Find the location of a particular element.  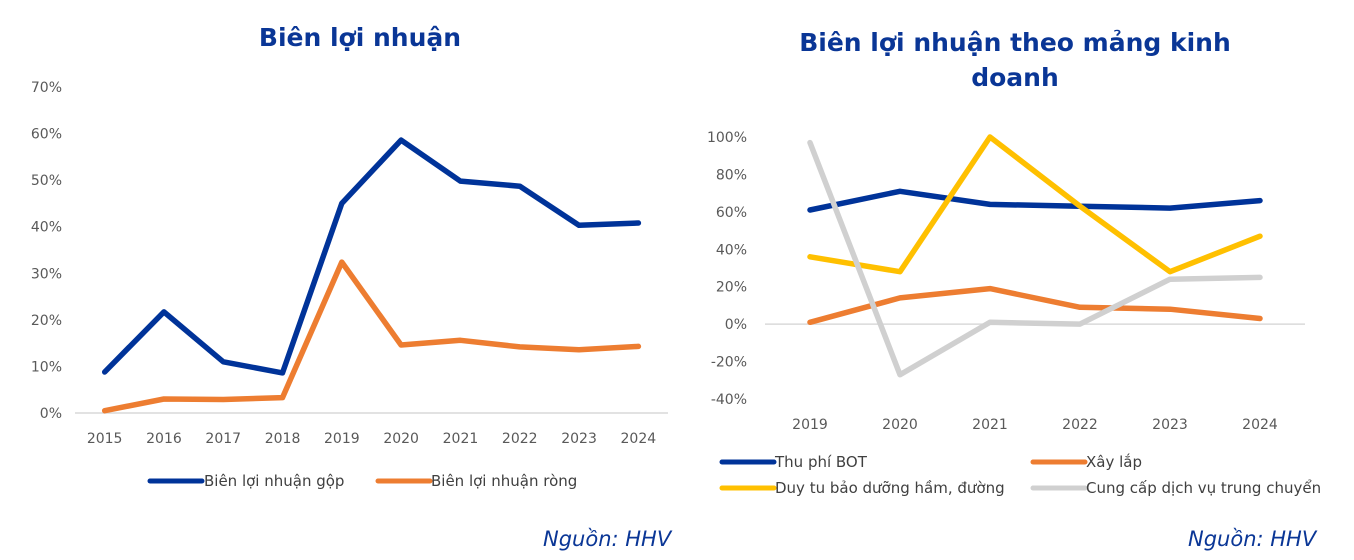

chart1-ytick-label: 40% is located at coordinates (46, 228).